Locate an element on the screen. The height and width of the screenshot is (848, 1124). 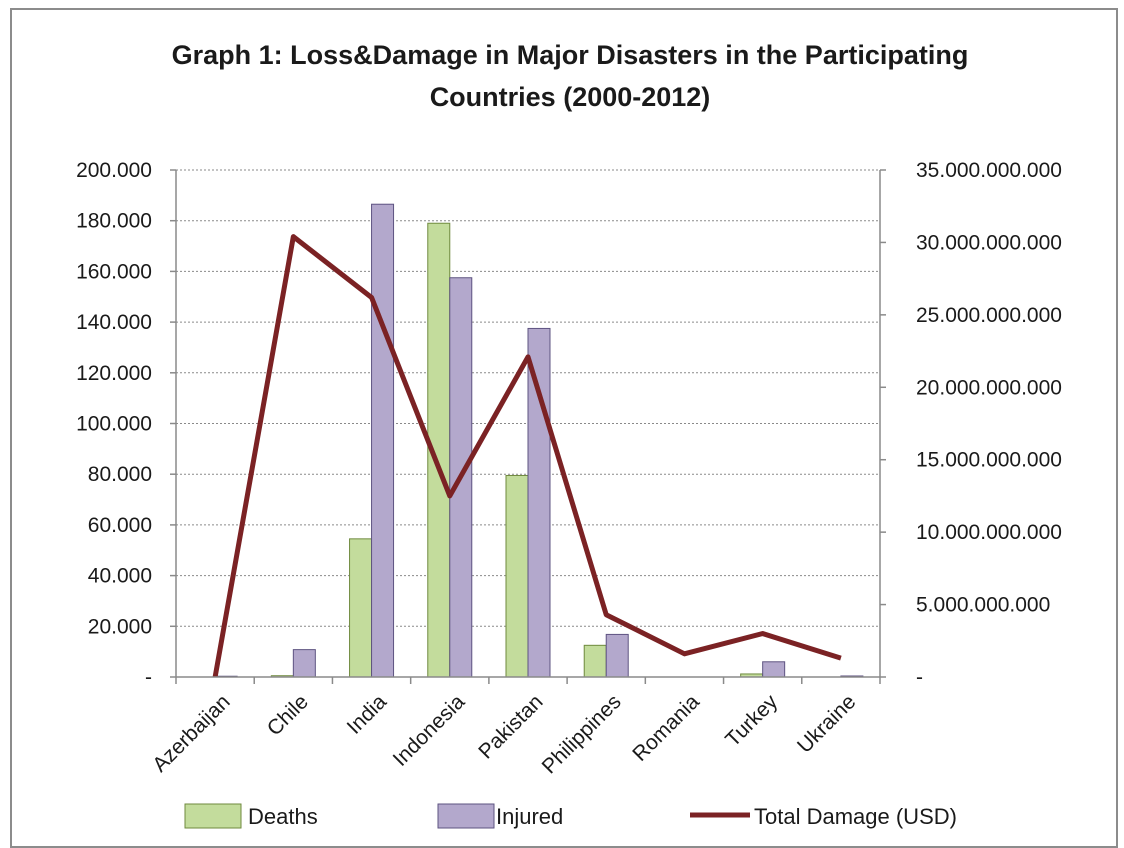
bar-injured-chile is located at coordinates (304, 663).